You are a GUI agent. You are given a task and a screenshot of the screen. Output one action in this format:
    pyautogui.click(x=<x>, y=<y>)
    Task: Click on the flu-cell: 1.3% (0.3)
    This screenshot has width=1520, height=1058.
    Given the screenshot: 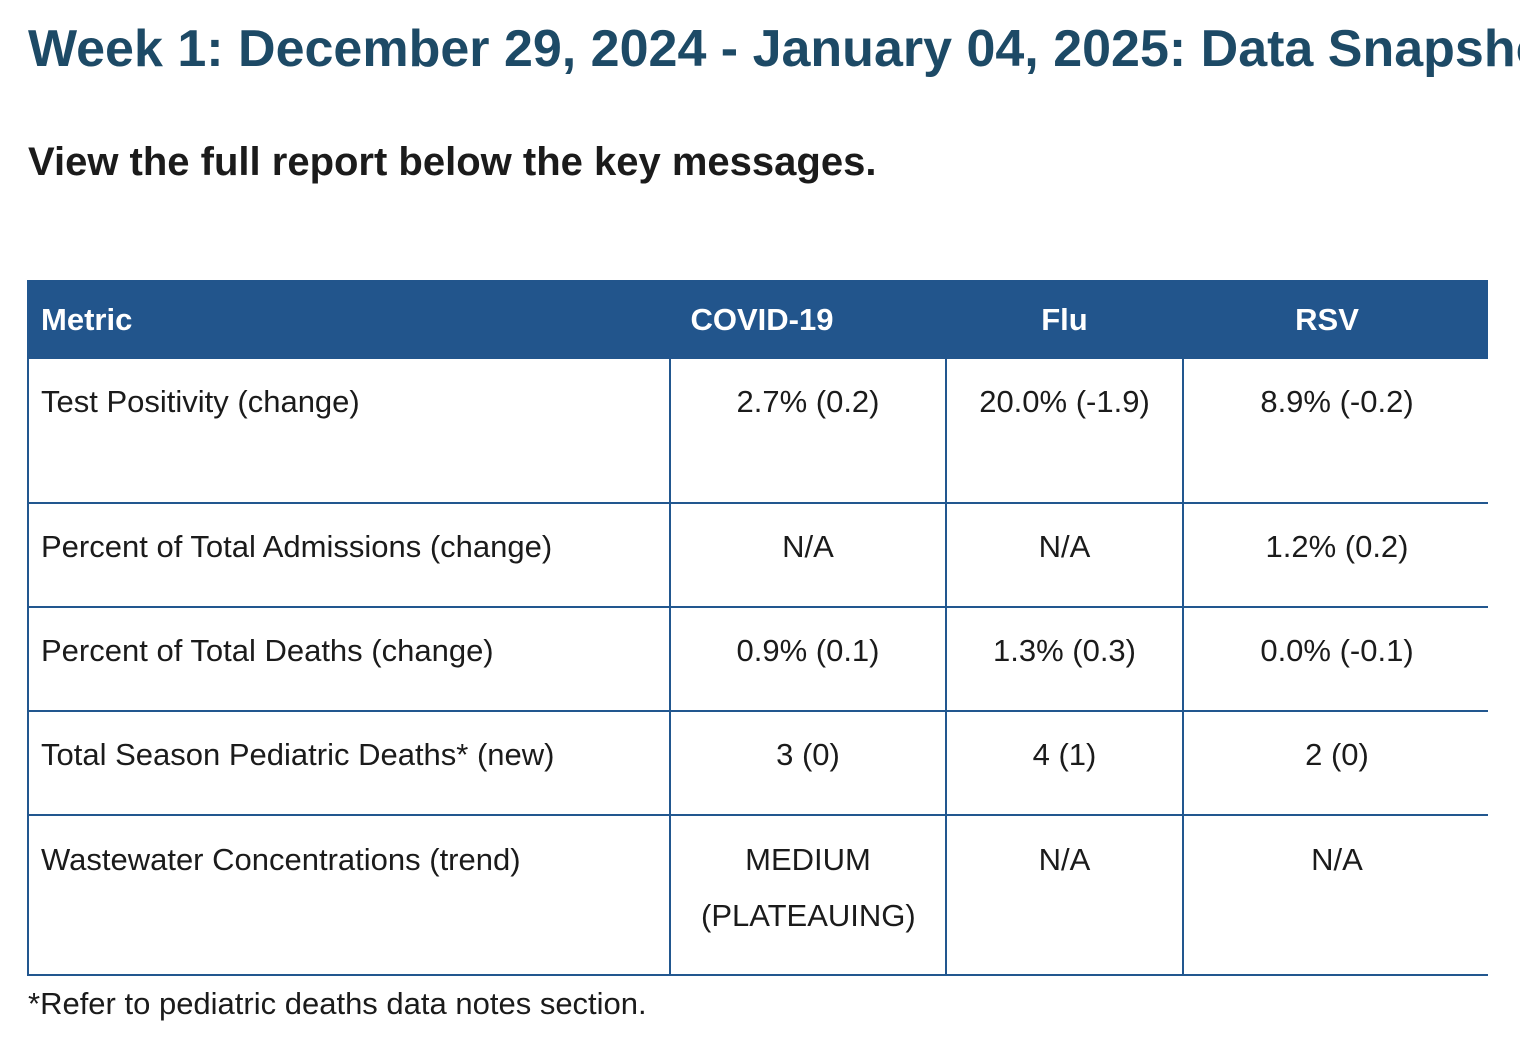 What is the action you would take?
    pyautogui.click(x=1064, y=659)
    